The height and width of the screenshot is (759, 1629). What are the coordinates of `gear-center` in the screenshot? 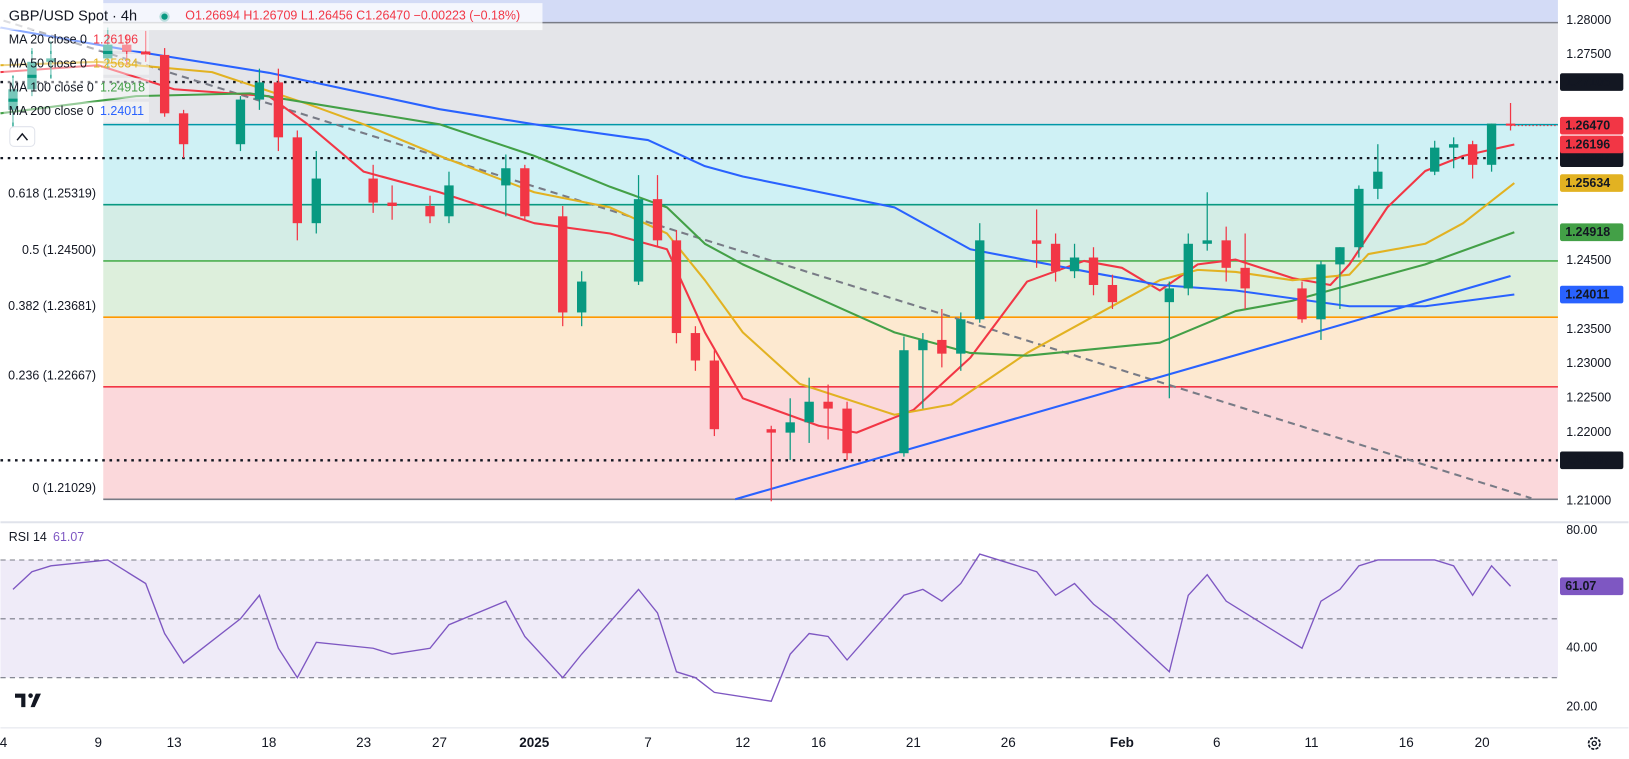 It's located at (1594, 743).